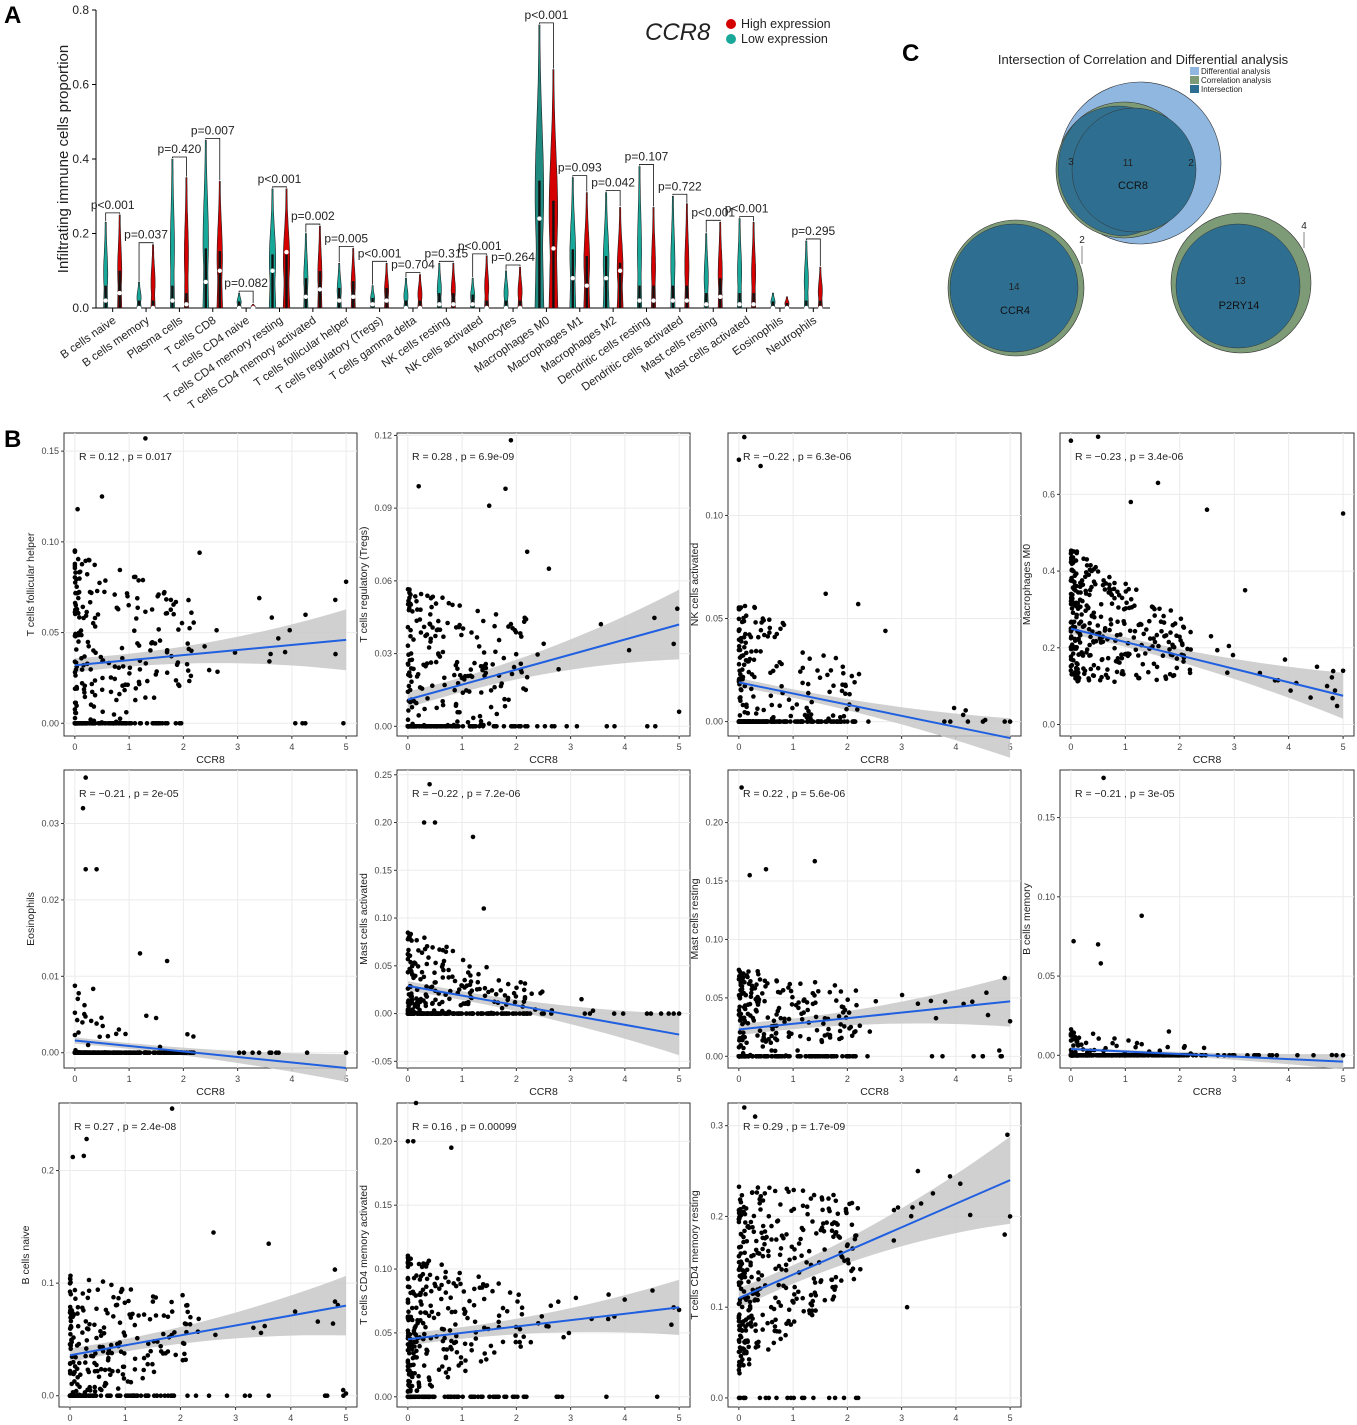  I want to click on x-tick-label: 2, so click(847, 747).